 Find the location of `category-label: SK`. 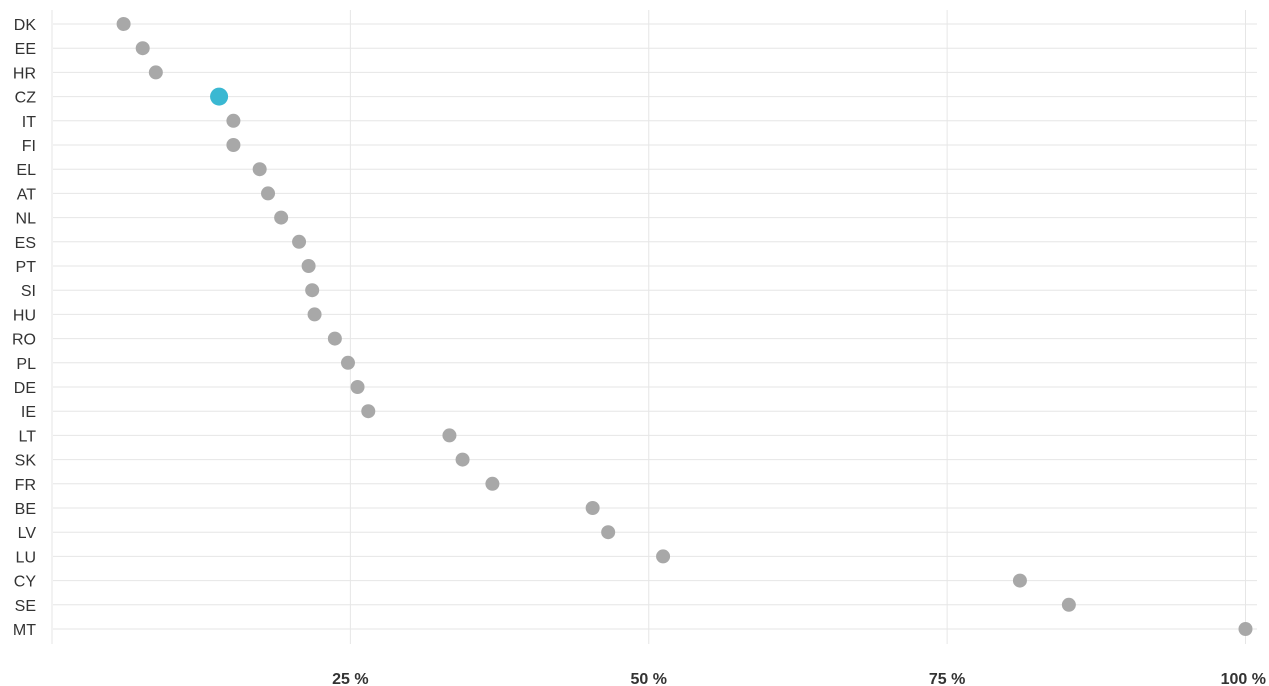

category-label: SK is located at coordinates (26, 461).